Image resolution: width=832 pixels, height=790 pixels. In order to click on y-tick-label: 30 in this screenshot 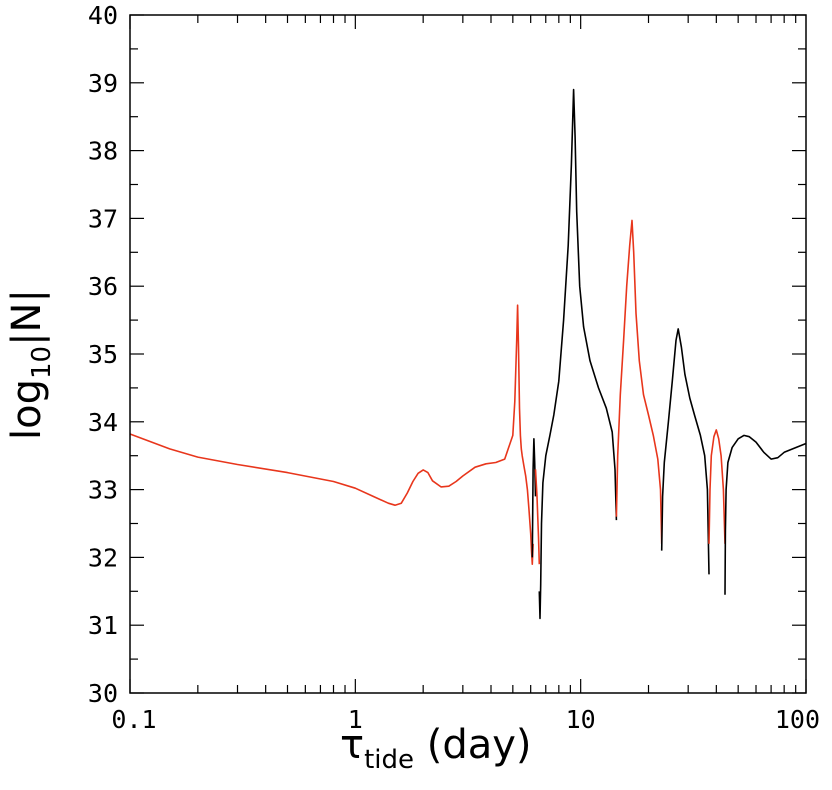, I will do `click(103, 693)`.